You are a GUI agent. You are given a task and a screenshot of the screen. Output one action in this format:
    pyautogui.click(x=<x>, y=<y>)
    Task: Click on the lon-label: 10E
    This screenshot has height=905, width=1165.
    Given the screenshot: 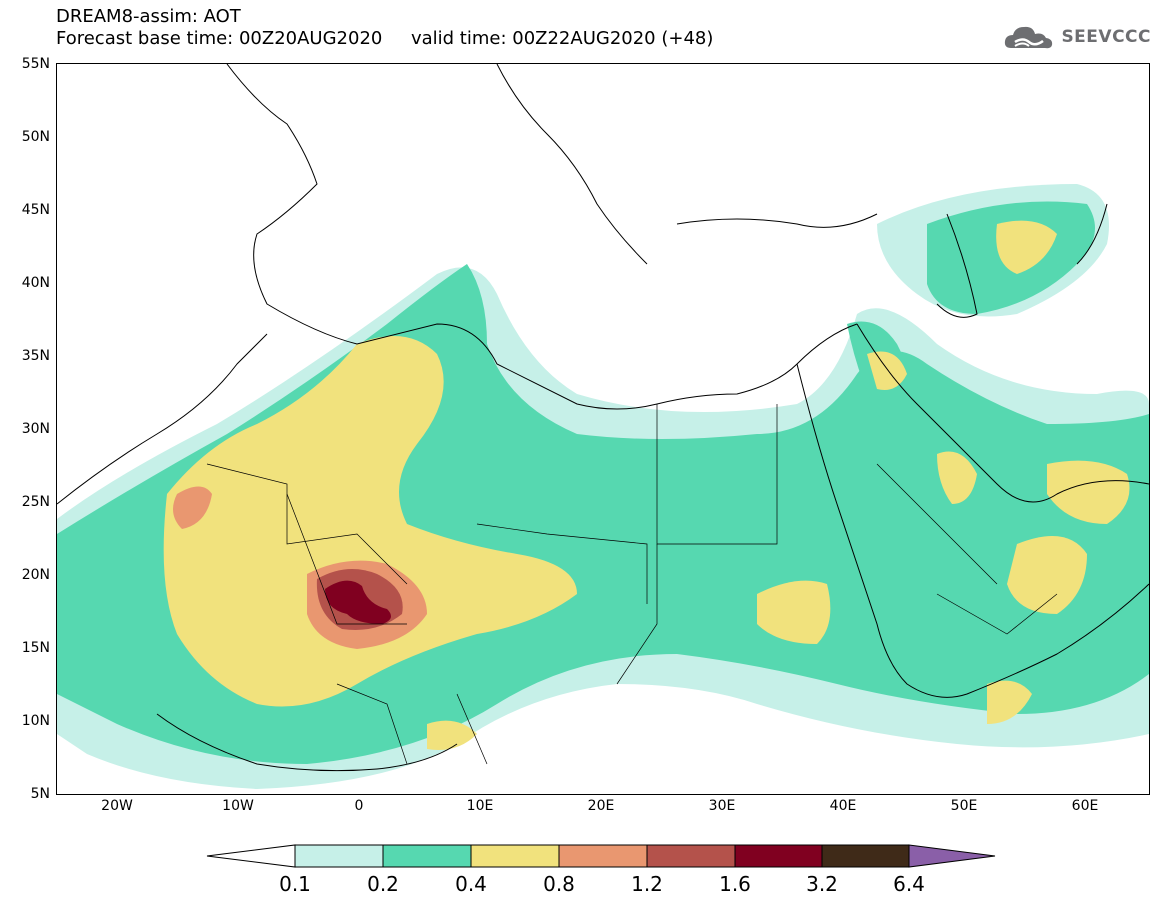 What is the action you would take?
    pyautogui.click(x=480, y=806)
    